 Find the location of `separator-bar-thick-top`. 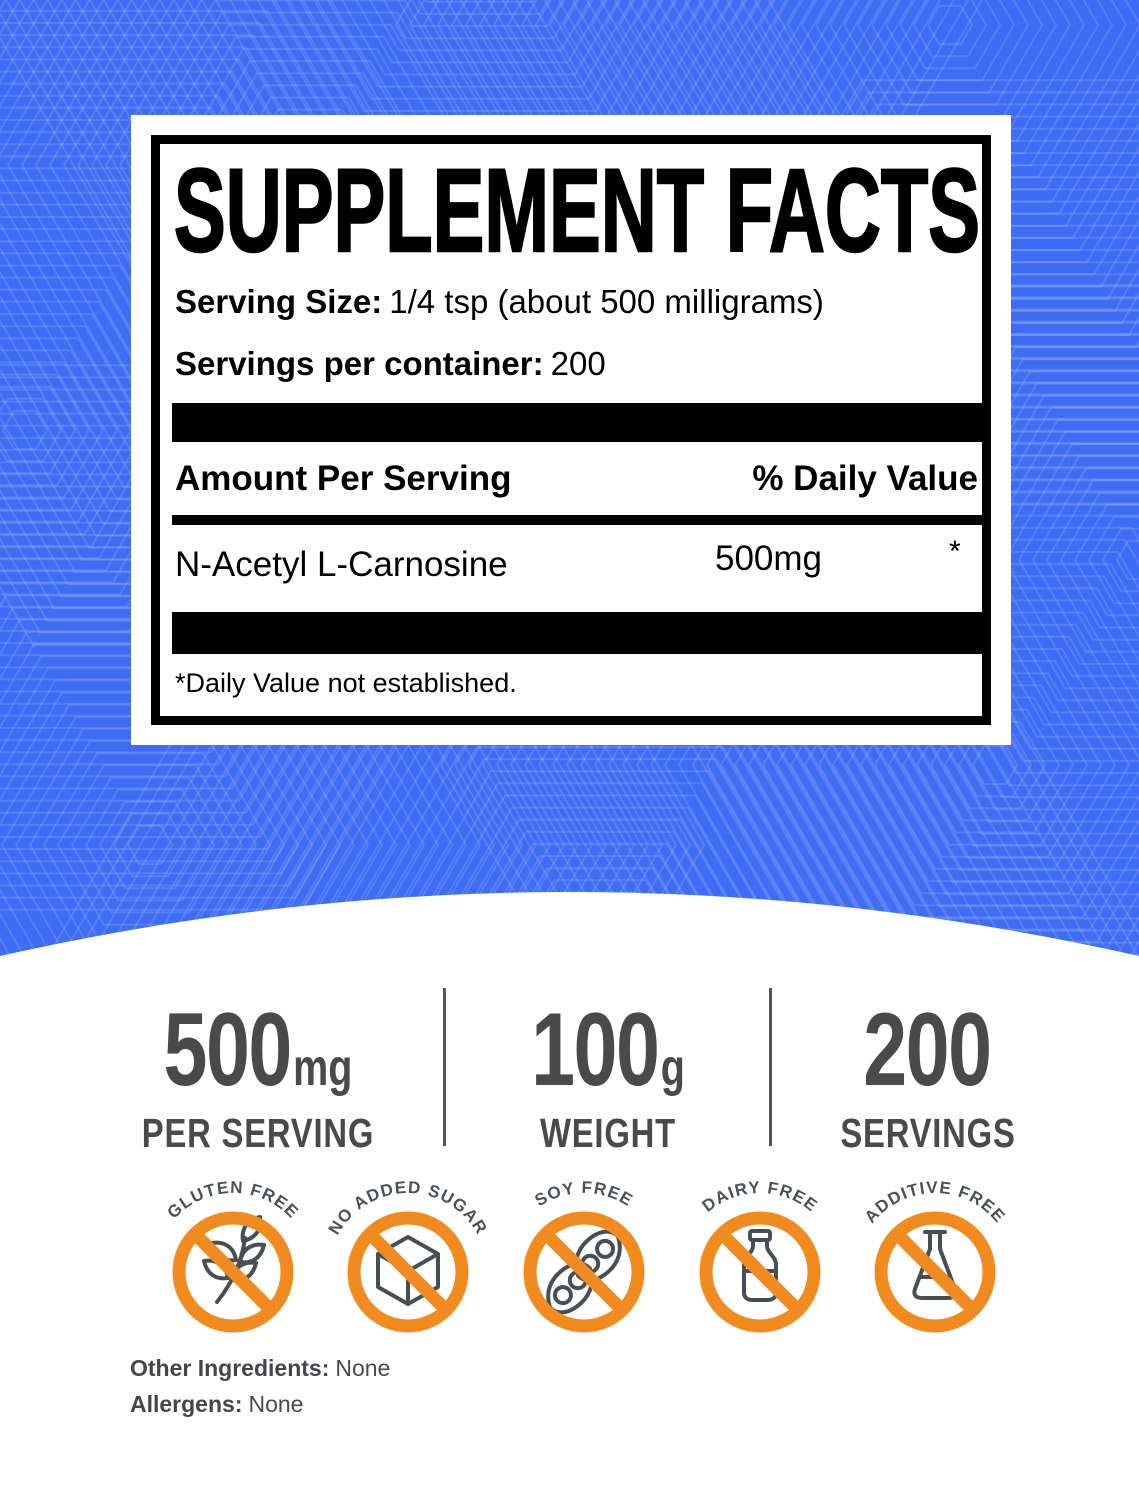

separator-bar-thick-top is located at coordinates (577, 422).